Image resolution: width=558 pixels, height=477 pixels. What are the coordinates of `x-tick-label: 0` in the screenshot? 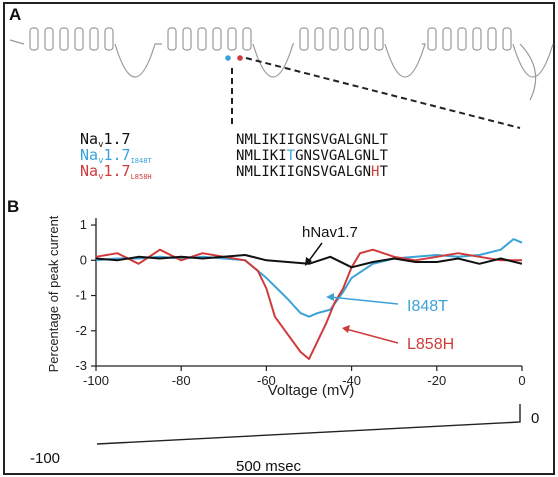 It's located at (521, 380).